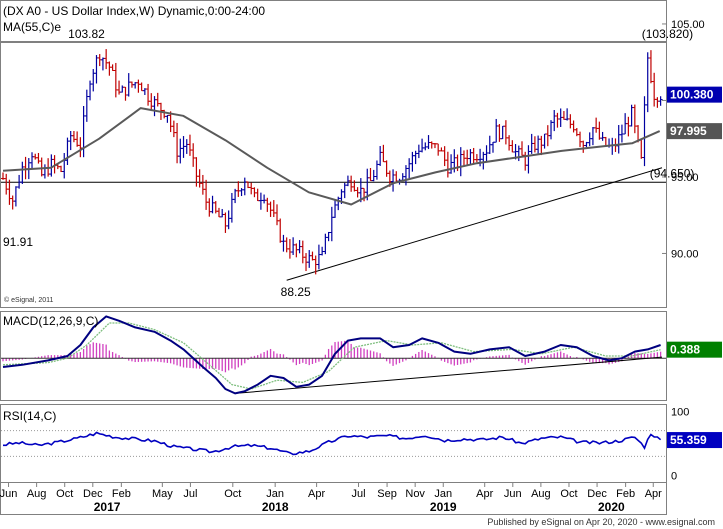  I want to click on rsi-layer: 0 100 55.359, so click(361, 444).